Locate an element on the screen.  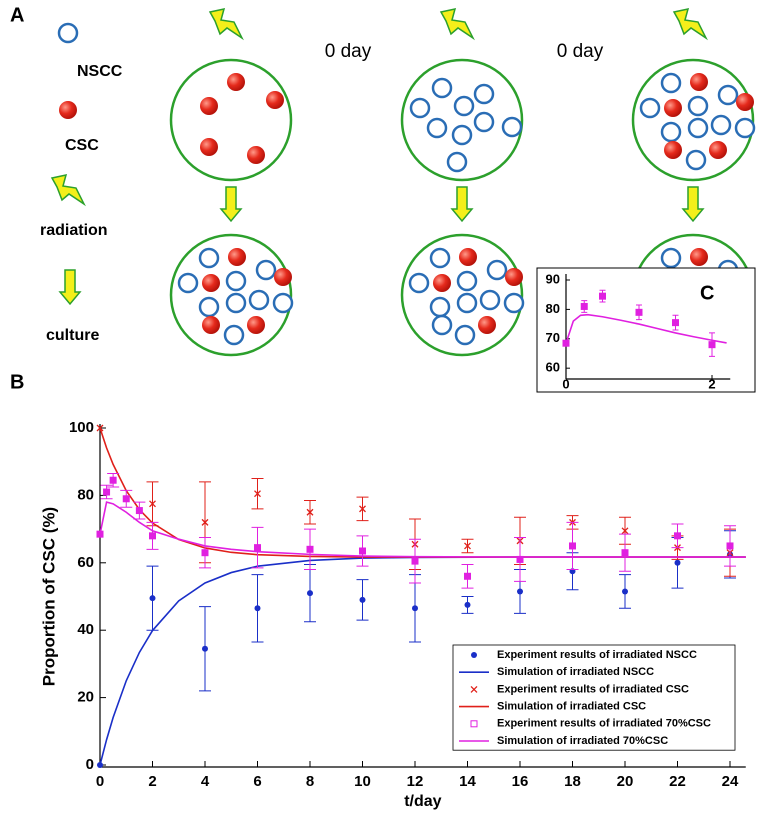
x-tick-label: 4 is located at coordinates (205, 781).